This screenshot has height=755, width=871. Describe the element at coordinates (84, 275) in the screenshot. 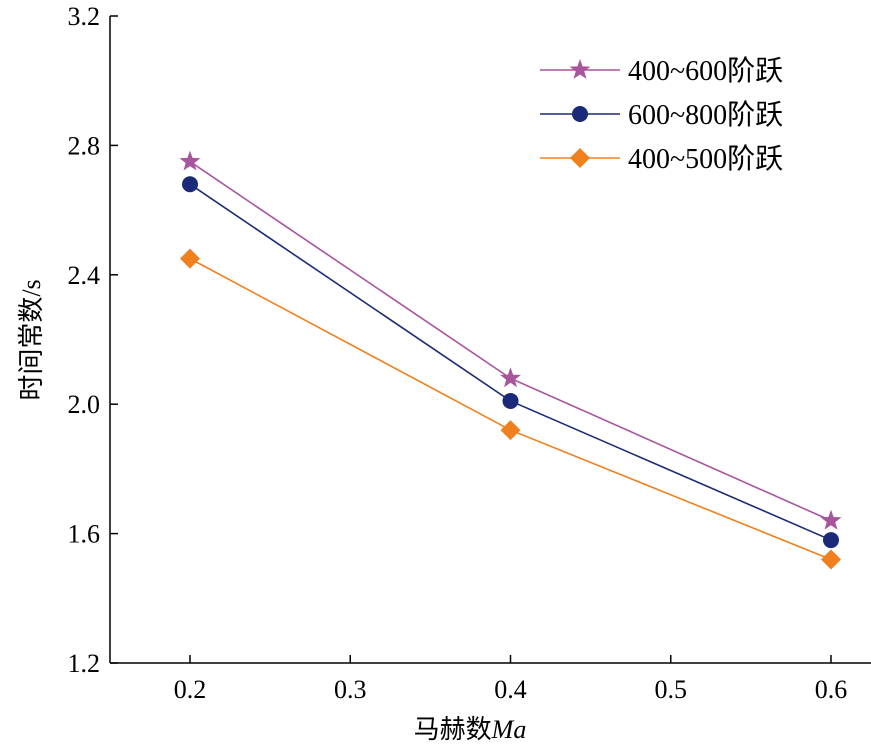

I see `y-tick-label: 2.4` at that location.